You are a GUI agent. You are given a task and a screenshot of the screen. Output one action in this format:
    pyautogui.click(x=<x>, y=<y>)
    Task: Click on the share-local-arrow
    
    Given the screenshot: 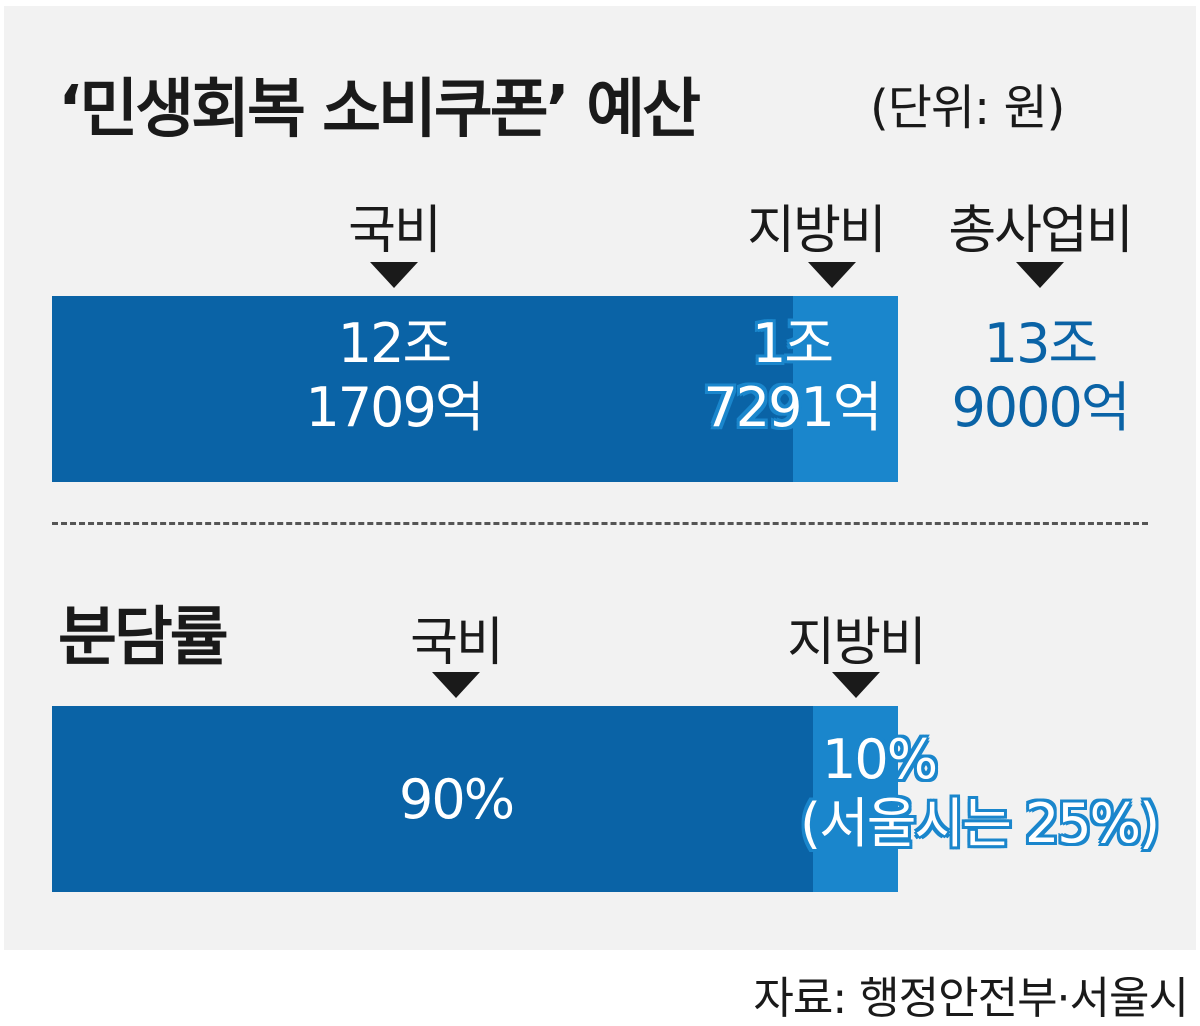 What is the action you would take?
    pyautogui.click(x=856, y=685)
    